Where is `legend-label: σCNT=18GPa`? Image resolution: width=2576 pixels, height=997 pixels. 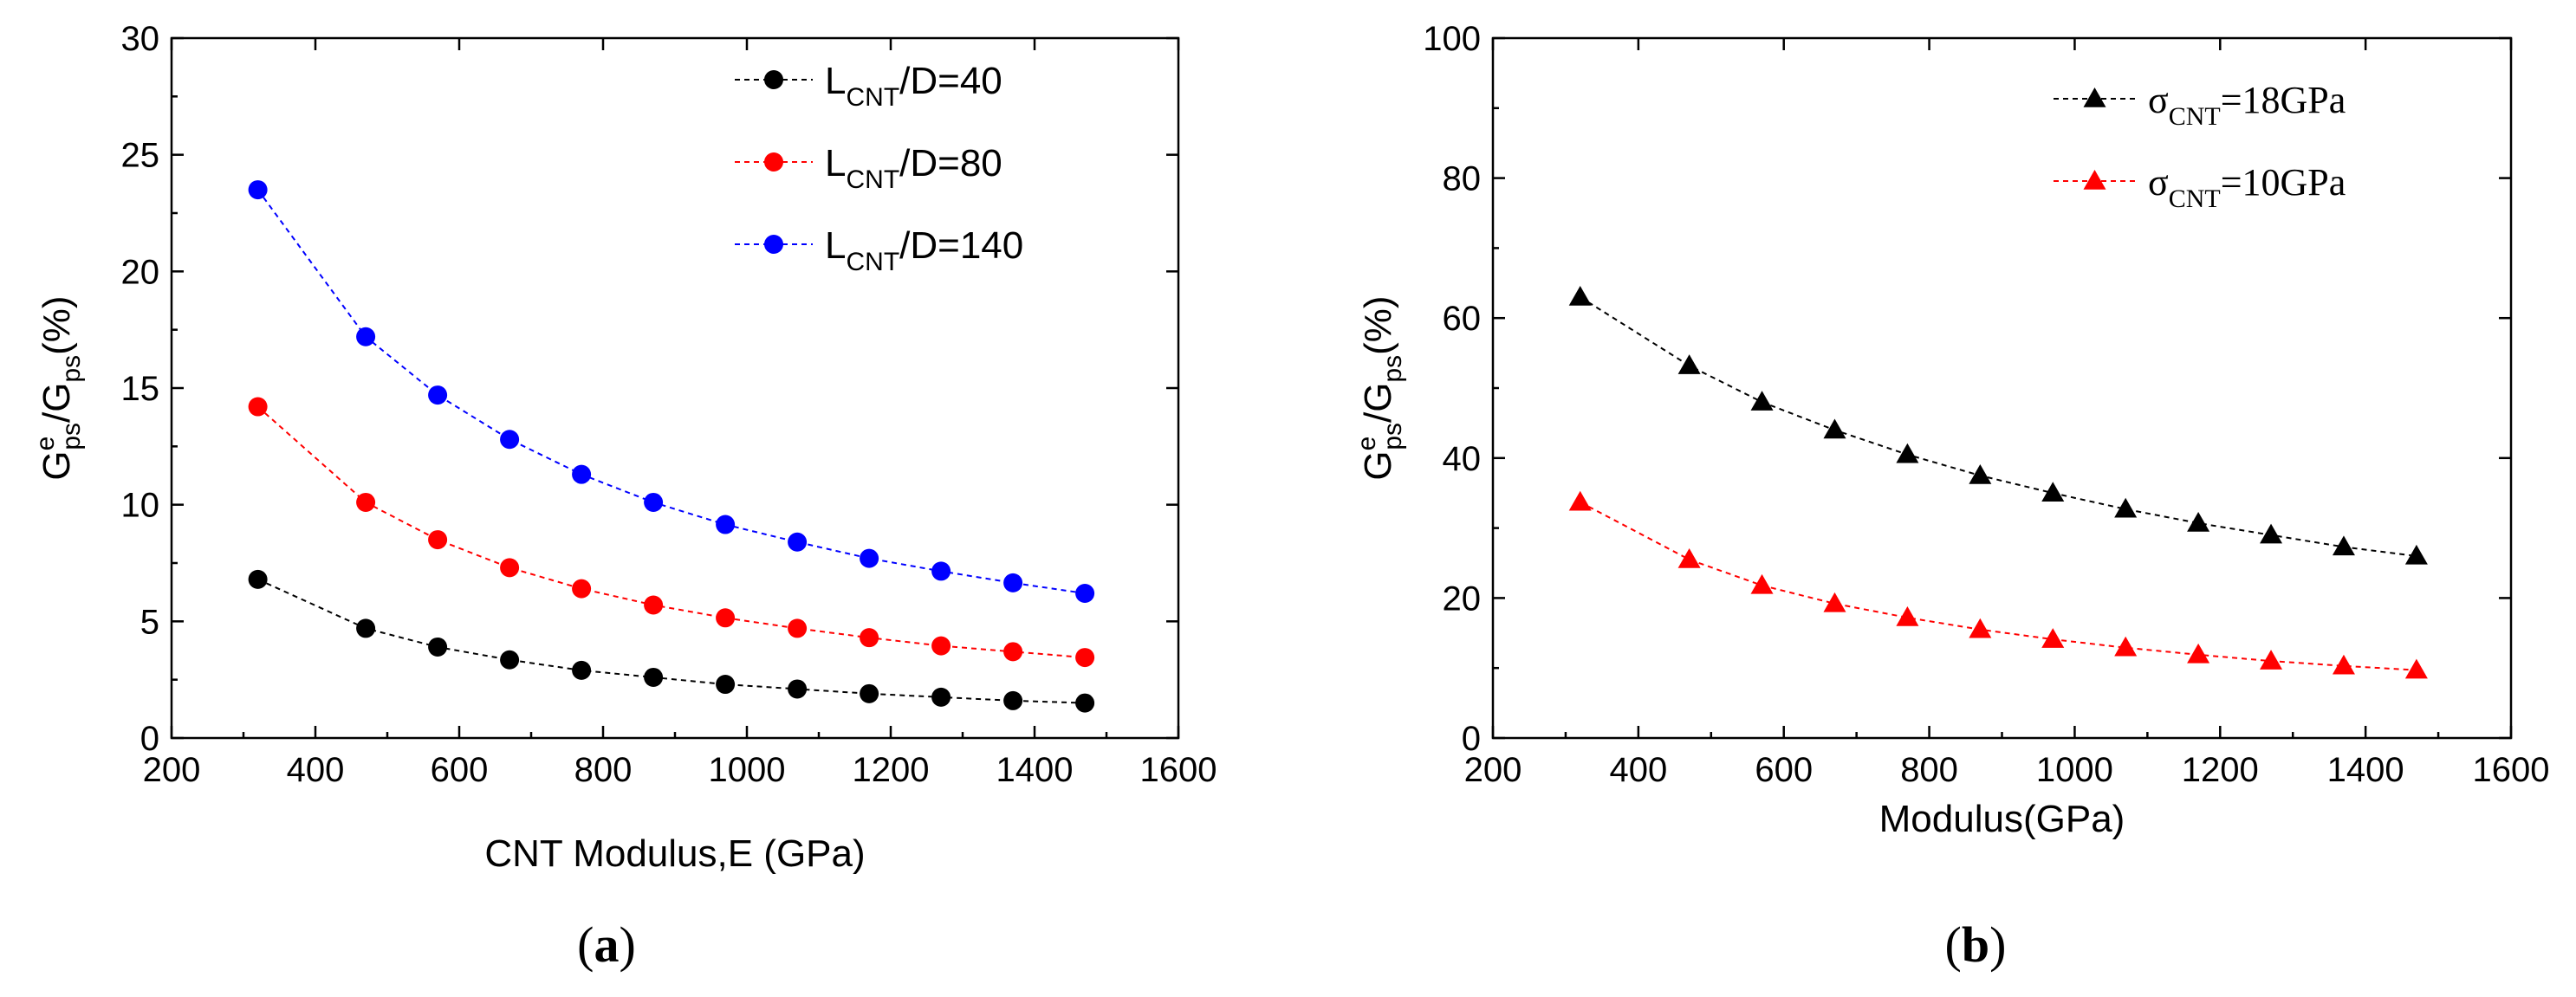 legend-label: σCNT=18GPa is located at coordinates (2247, 105).